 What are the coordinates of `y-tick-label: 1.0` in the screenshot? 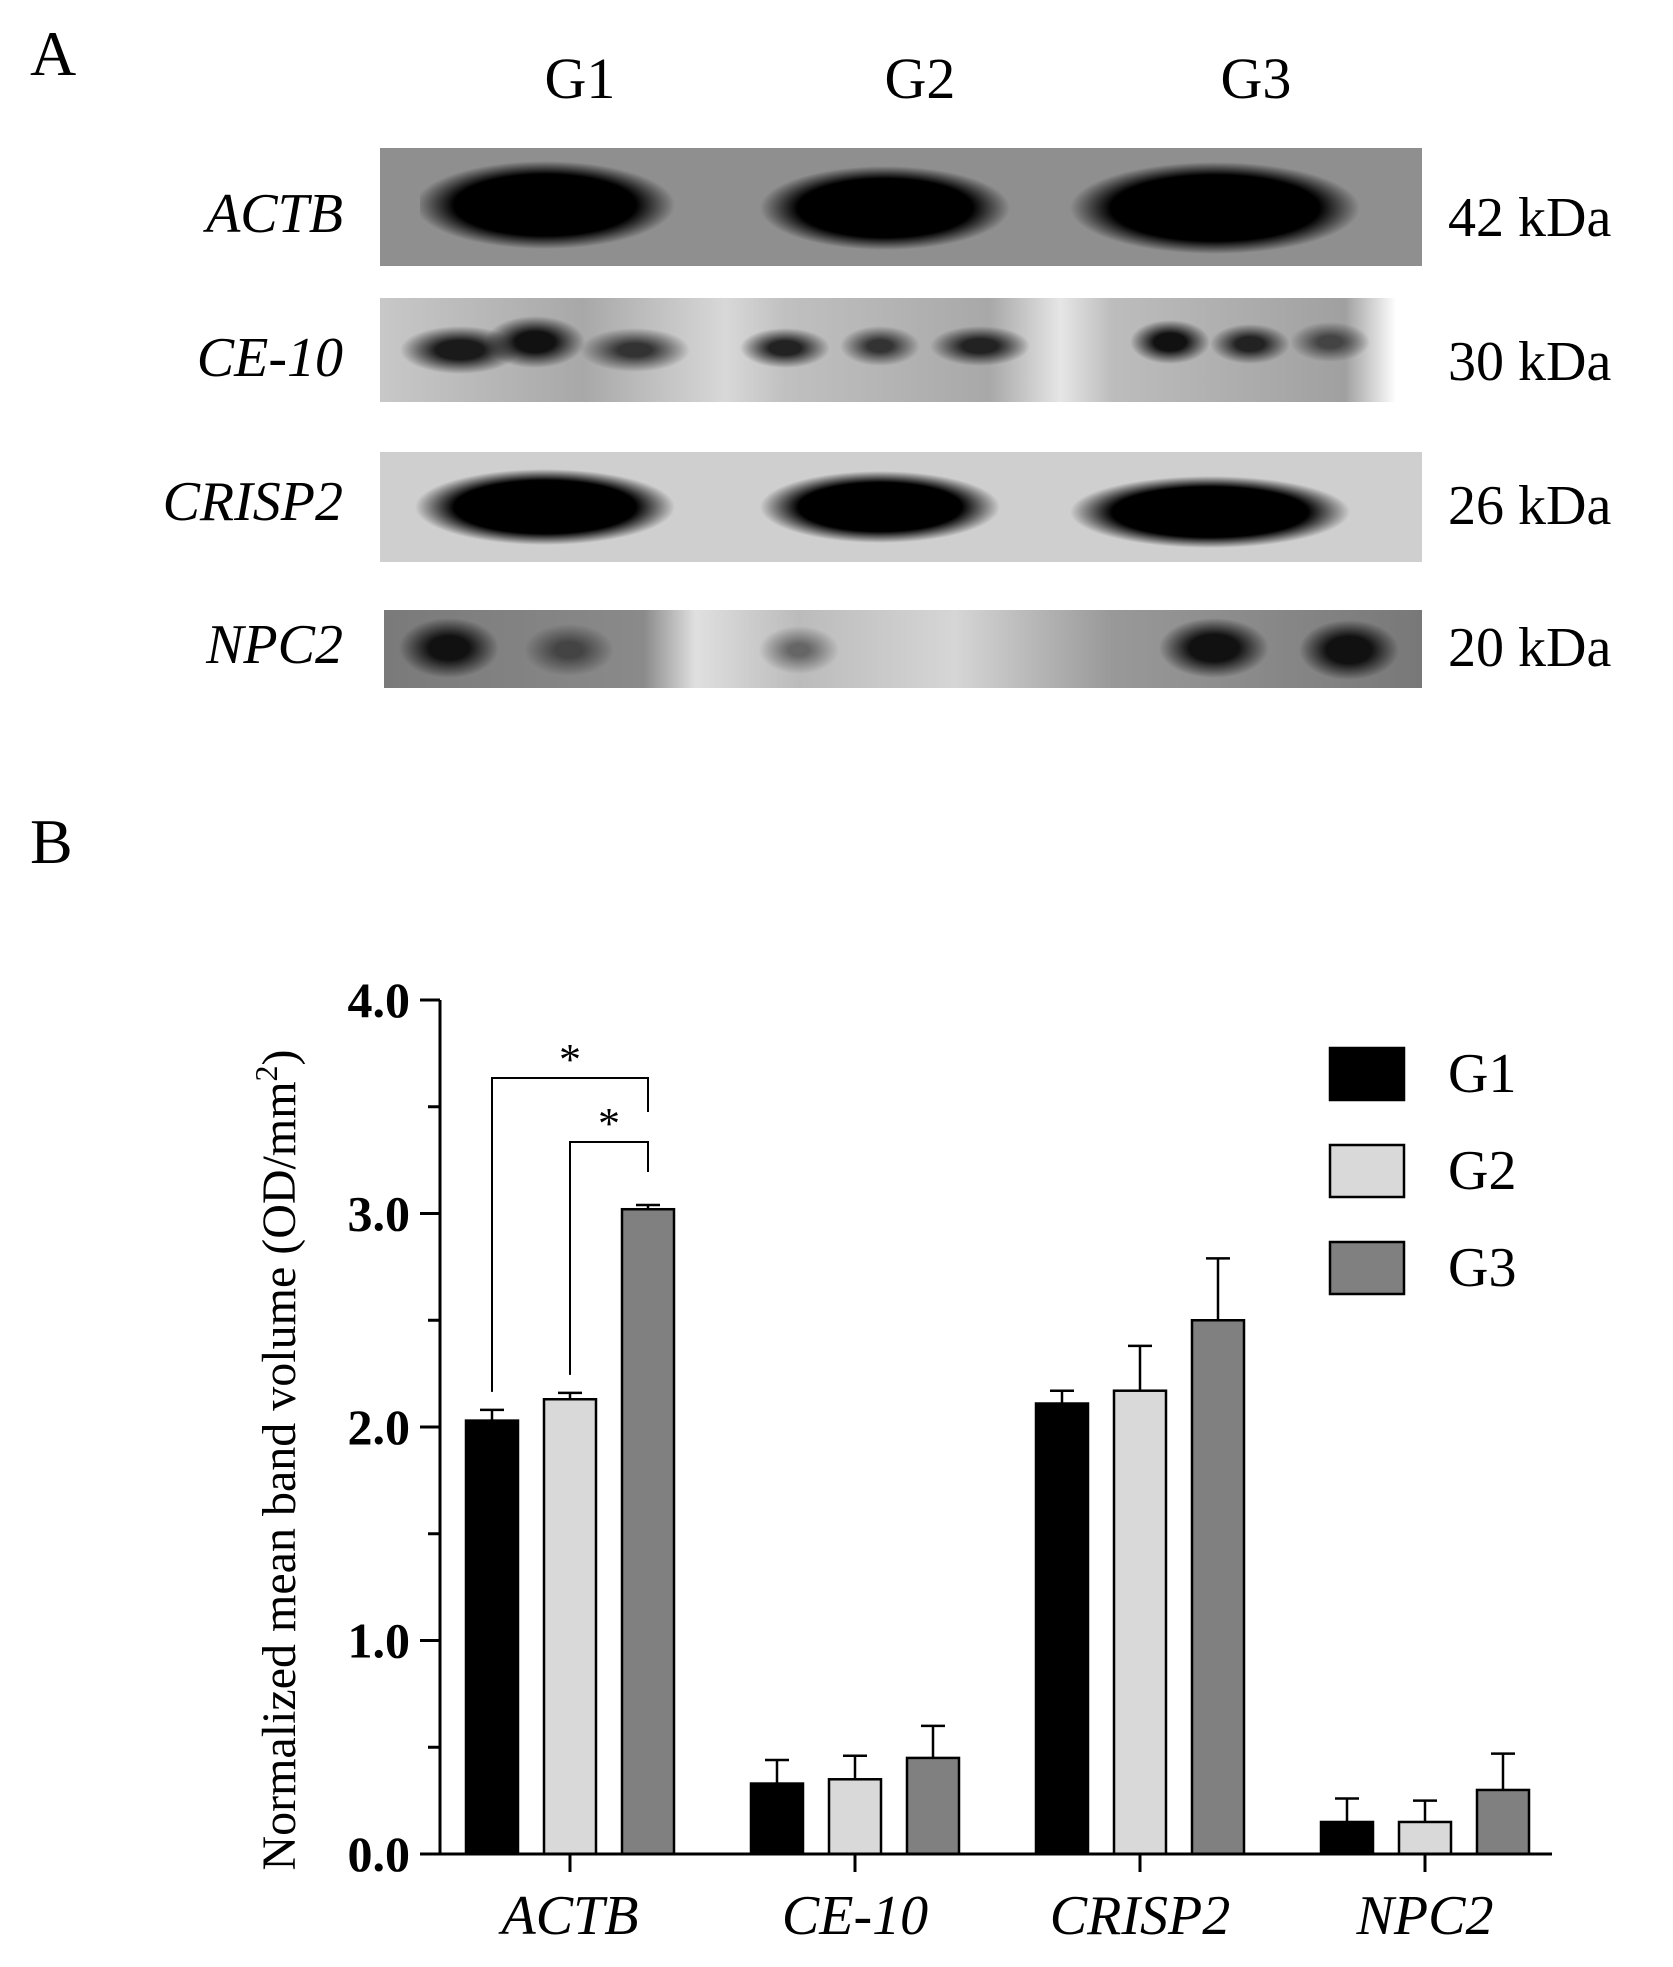 It's located at (379, 1641).